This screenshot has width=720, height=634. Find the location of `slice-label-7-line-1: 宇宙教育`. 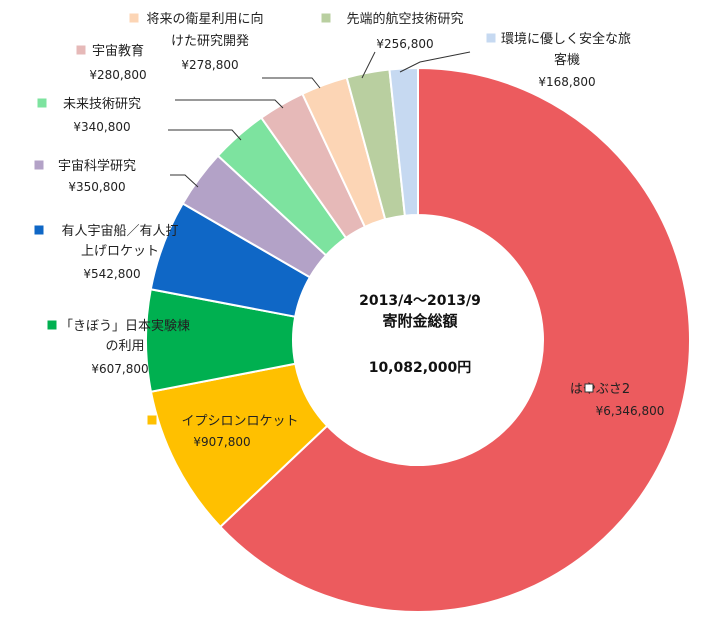

slice-label-7-line-1: 宇宙教育 is located at coordinates (118, 51).